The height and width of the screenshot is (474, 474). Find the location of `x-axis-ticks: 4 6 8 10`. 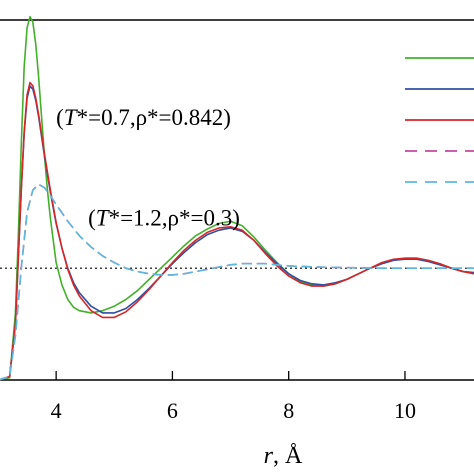

x-axis-ticks: 4 6 8 10 is located at coordinates (233, 397).